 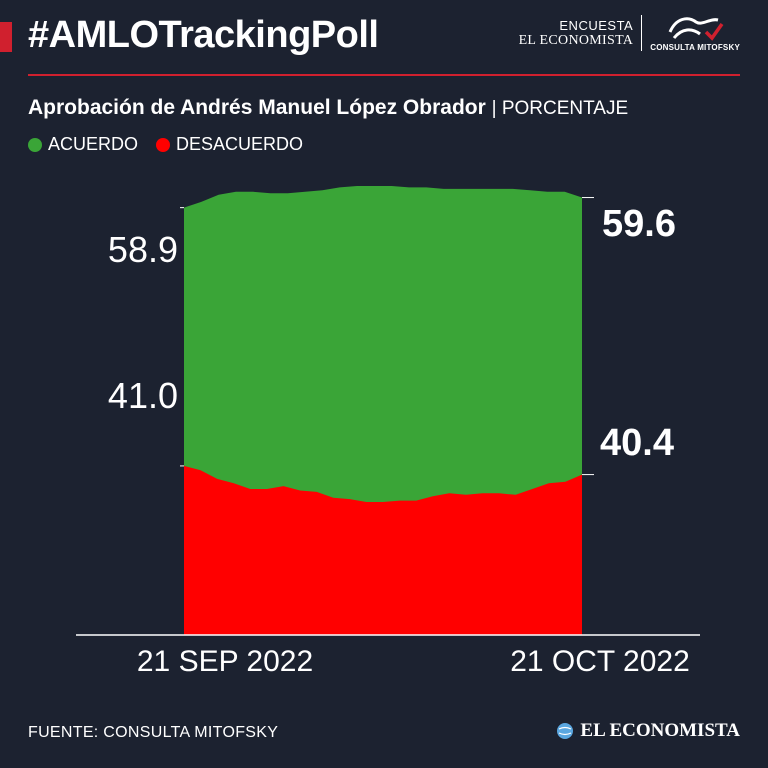 I want to click on hashtag-title: #AMLOTrackingPoll, so click(x=203, y=35).